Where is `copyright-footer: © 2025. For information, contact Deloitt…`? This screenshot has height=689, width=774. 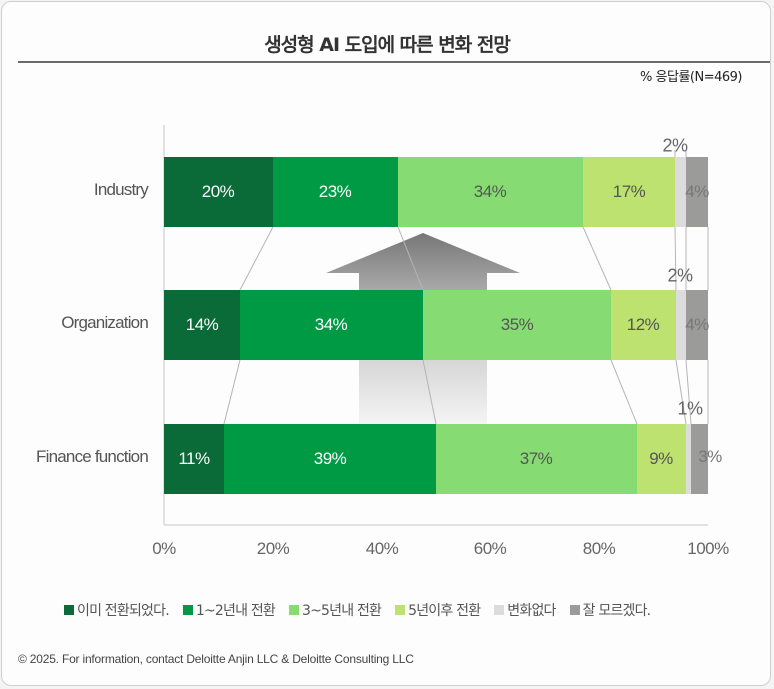 copyright-footer: © 2025. For information, contact Deloitt… is located at coordinates (216, 659).